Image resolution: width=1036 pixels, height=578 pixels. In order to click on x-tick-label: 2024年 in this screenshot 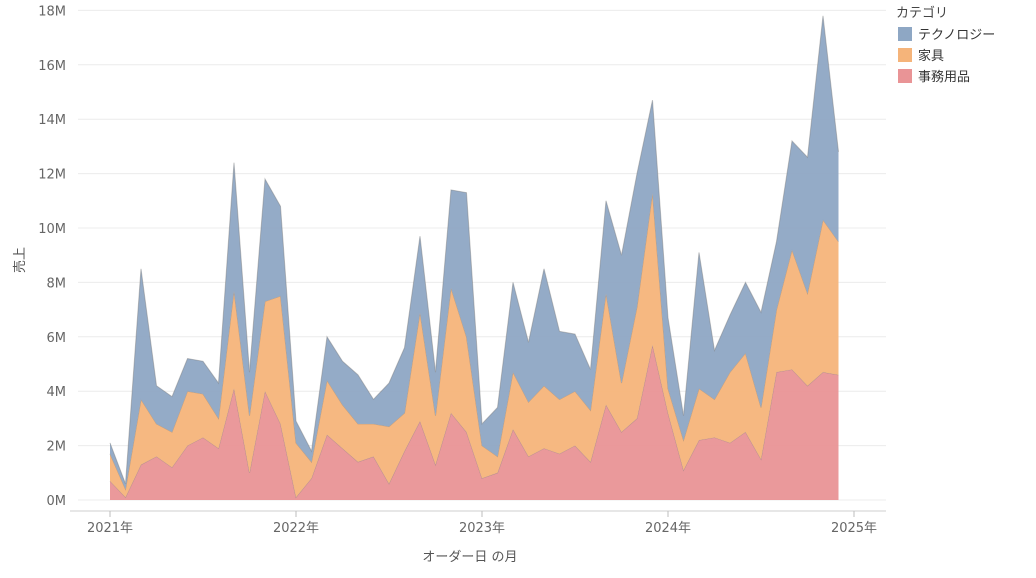, I will do `click(668, 528)`.